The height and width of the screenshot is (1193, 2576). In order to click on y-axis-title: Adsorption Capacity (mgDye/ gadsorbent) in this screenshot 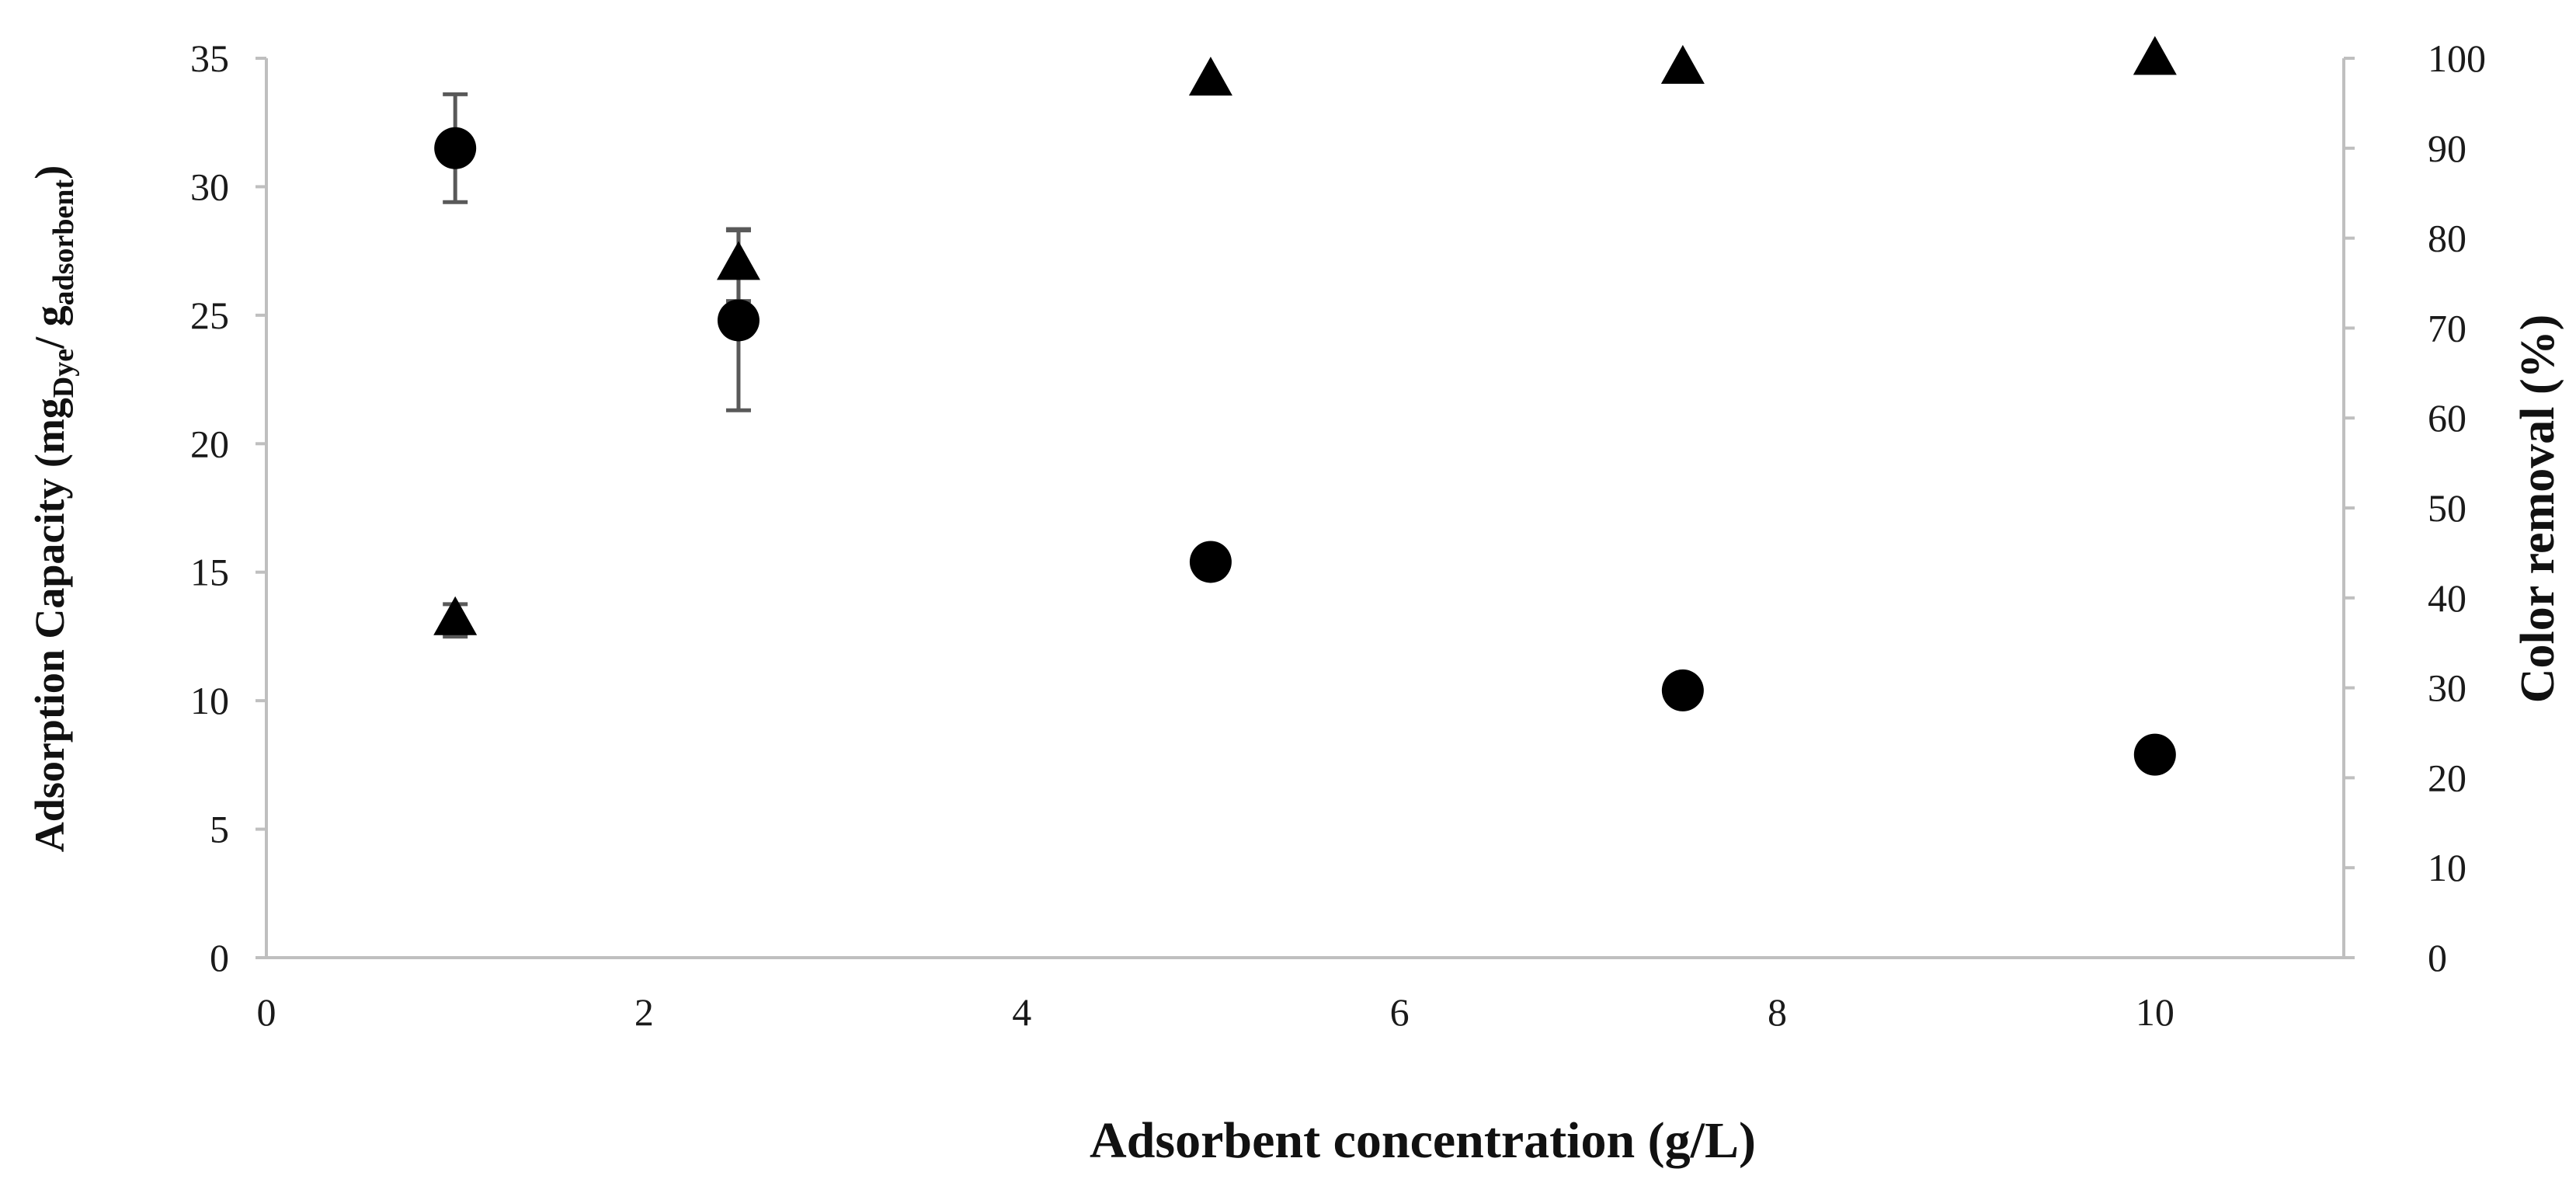, I will do `click(53, 508)`.